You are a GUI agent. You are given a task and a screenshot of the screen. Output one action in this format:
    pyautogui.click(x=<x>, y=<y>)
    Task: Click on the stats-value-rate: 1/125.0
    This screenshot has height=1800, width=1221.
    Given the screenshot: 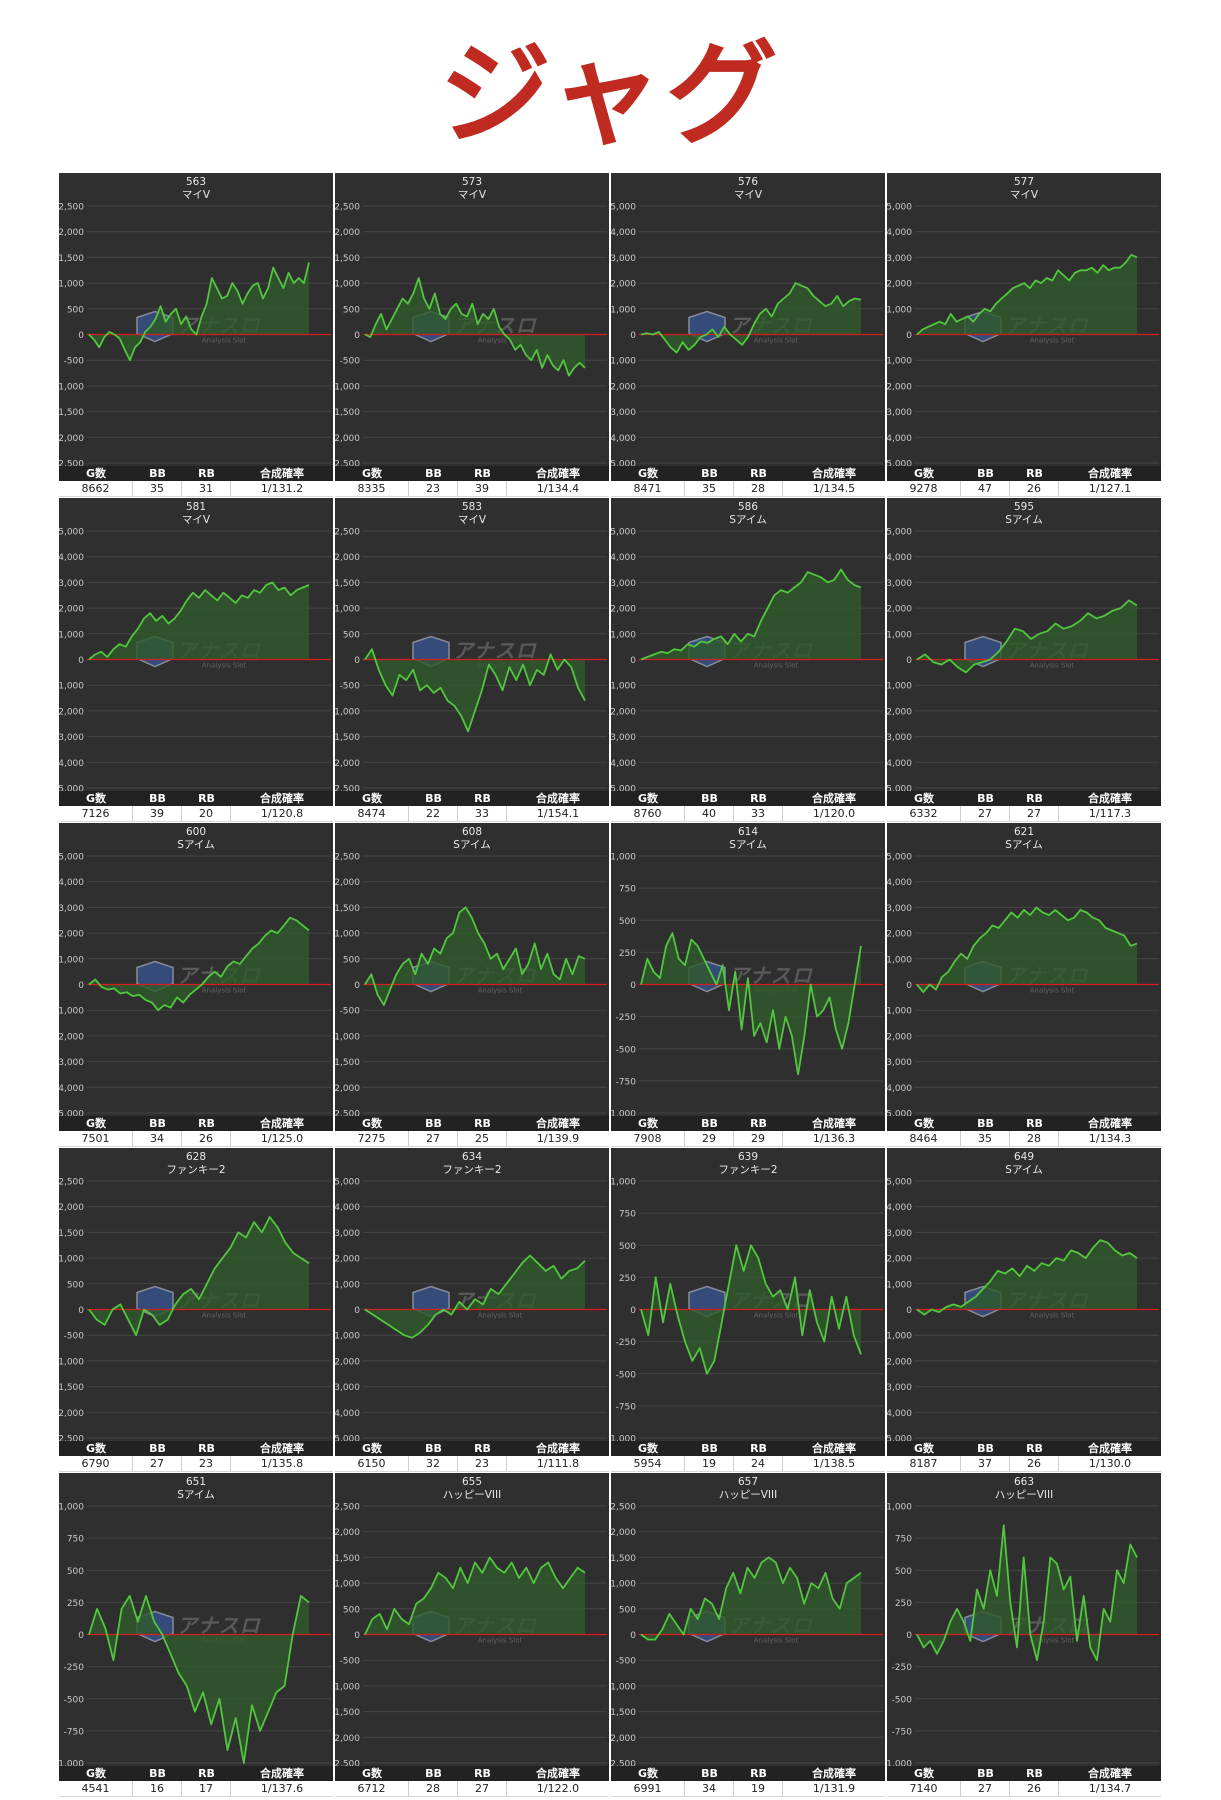 What is the action you would take?
    pyautogui.click(x=282, y=1138)
    